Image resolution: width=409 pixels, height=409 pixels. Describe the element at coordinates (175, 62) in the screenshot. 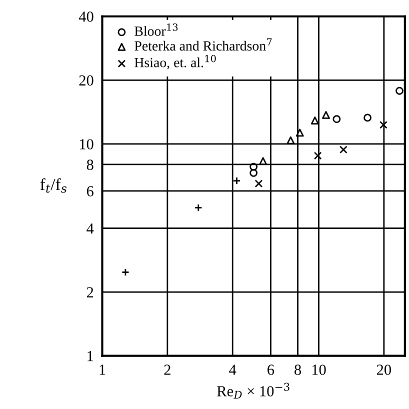

I see `legend-label: Hsiao, et. al.$^{10}$` at that location.